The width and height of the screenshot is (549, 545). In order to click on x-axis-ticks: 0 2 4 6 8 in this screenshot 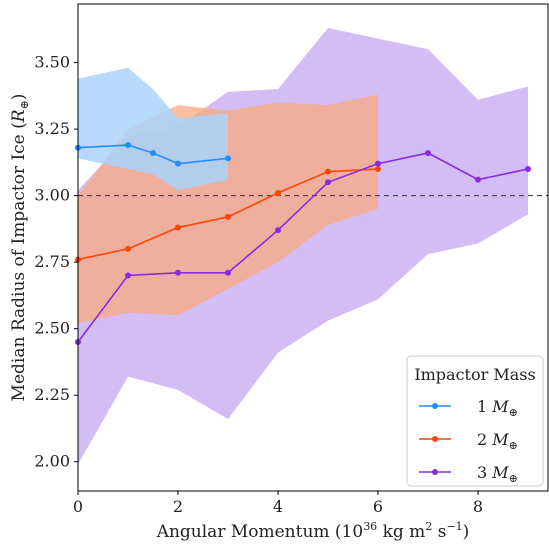, I will do `click(278, 503)`.